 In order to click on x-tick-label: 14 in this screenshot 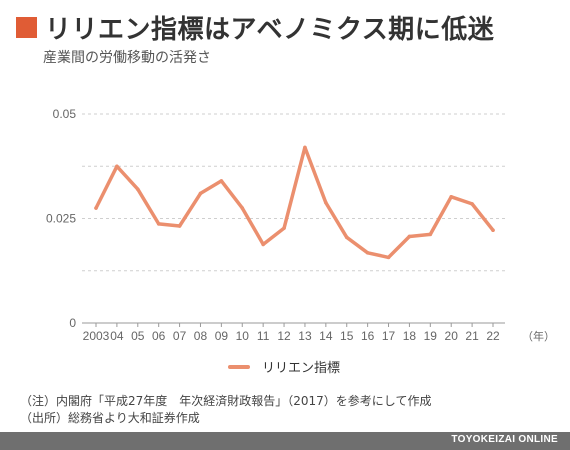, I will do `click(326, 336)`.